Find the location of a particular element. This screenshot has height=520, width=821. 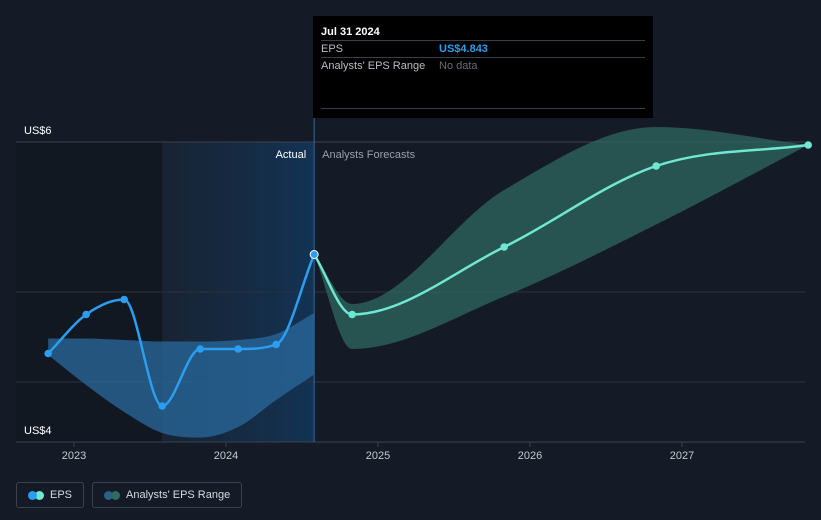

eps-swatch-icon is located at coordinates (36, 495).